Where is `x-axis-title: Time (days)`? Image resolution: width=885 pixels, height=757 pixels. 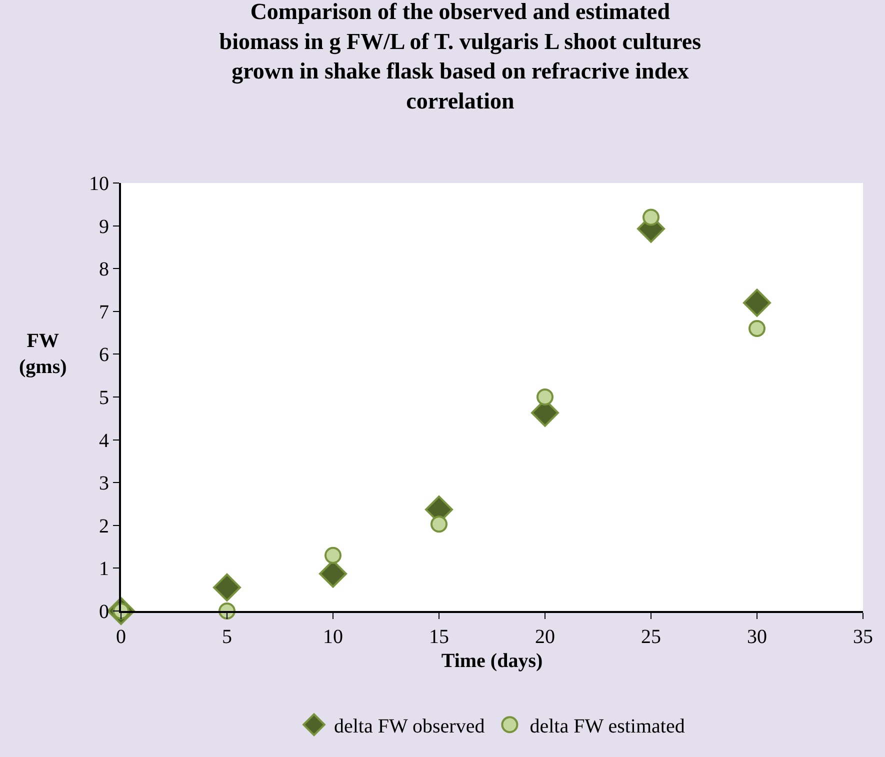 x-axis-title: Time (days) is located at coordinates (492, 661).